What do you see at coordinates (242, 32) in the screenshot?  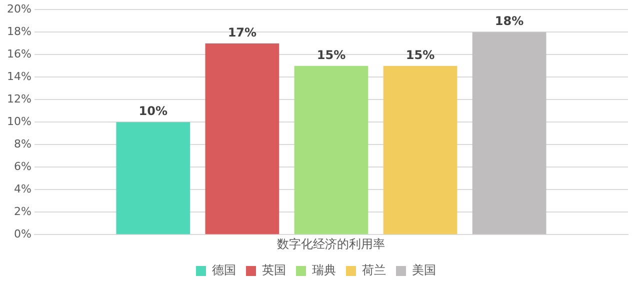 I see `data-label: 17%` at bounding box center [242, 32].